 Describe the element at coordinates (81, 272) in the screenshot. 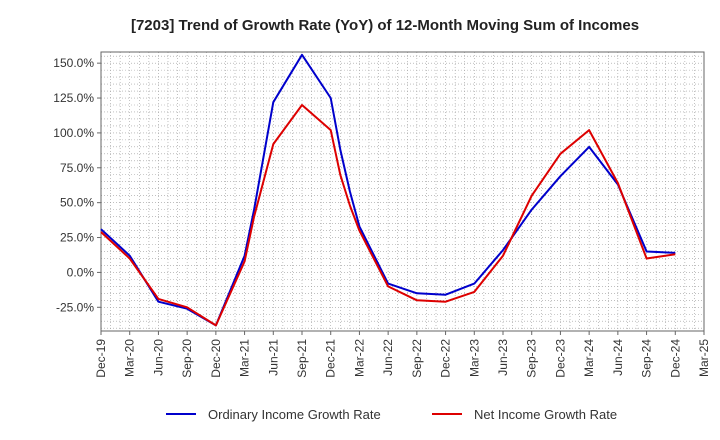

I see `y-tick-label: 0.0%` at that location.